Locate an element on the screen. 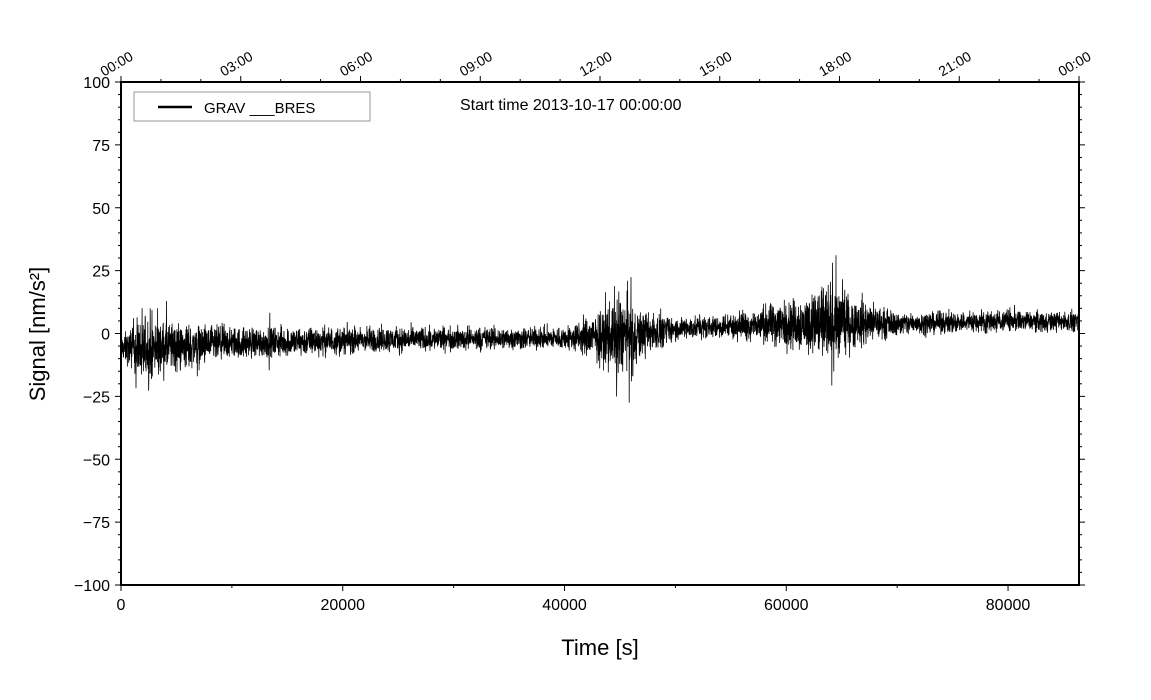 Image resolution: width=1151 pixels, height=700 pixels. y-tick-labels: −100 −75 −50 −25 0 25 50 75 100 is located at coordinates (92, 335).